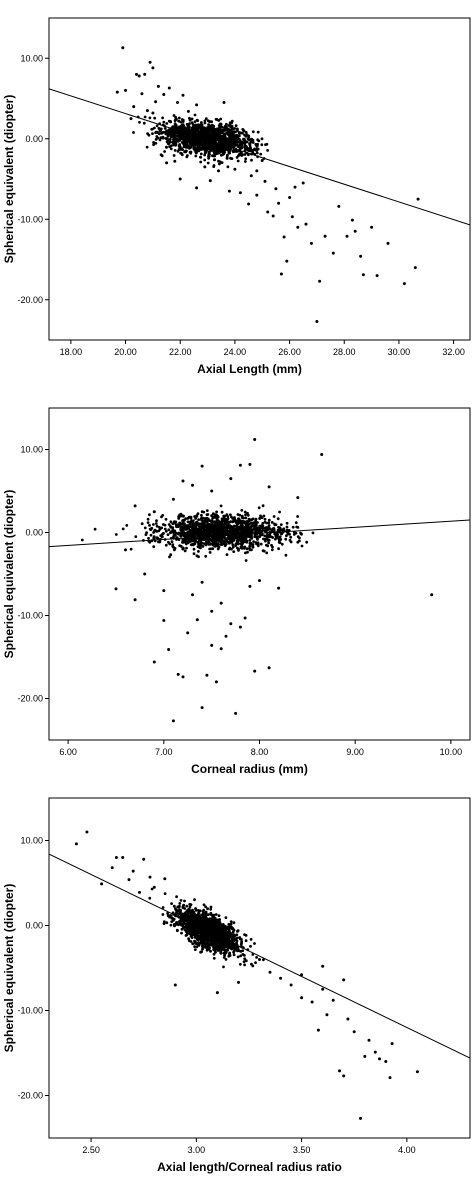 The image size is (474, 1178). I want to click on x-tick-label: 8.00, so click(260, 752).